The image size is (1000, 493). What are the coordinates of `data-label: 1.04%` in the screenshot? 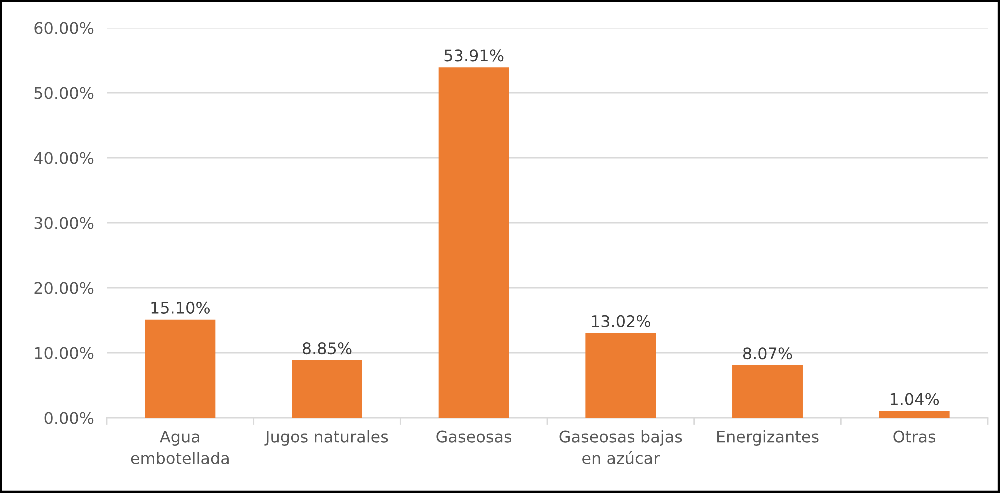 It's located at (915, 399).